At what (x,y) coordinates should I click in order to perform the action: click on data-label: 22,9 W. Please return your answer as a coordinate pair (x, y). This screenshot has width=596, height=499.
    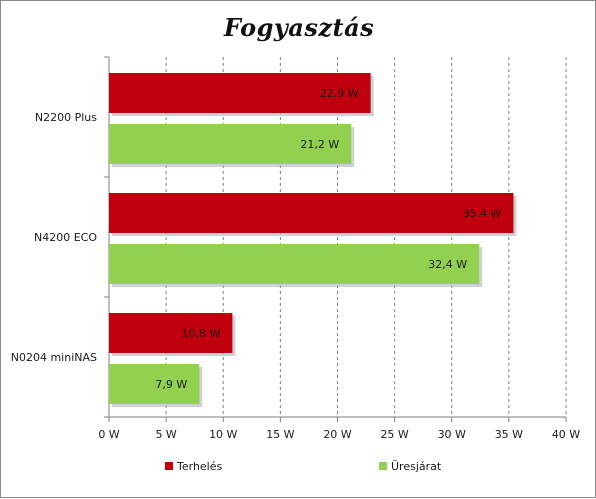
    Looking at the image, I should click on (339, 93).